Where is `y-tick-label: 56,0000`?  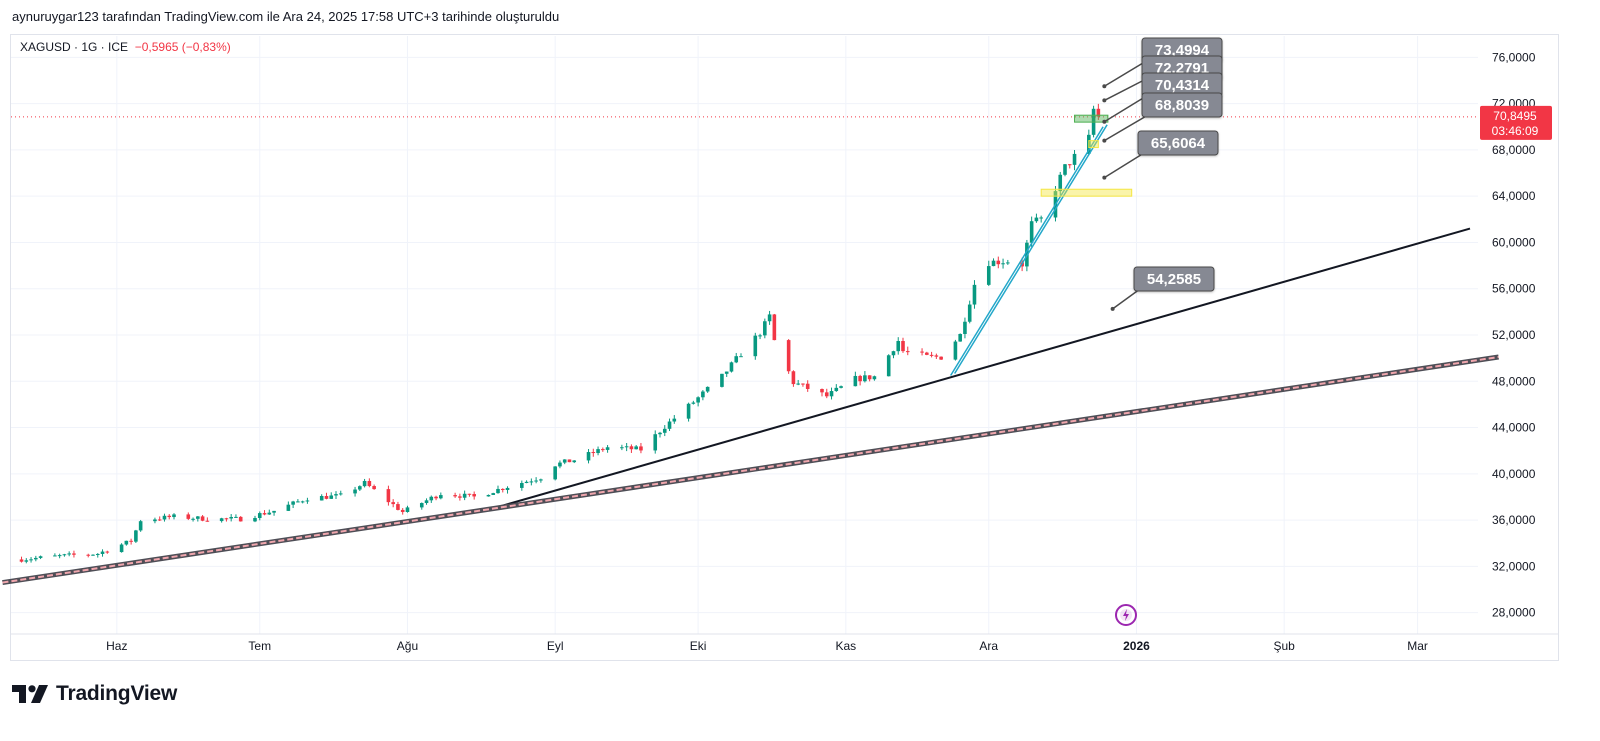
y-tick-label: 56,0000 is located at coordinates (1514, 289).